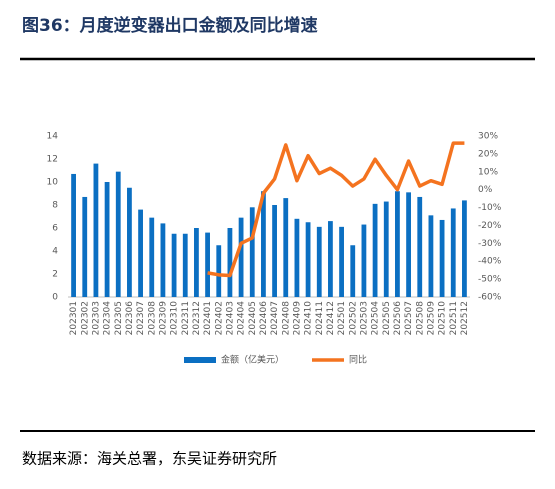 The width and height of the screenshot is (555, 489). What do you see at coordinates (253, 318) in the screenshot?
I see `x-tick-label: 202405` at bounding box center [253, 318].